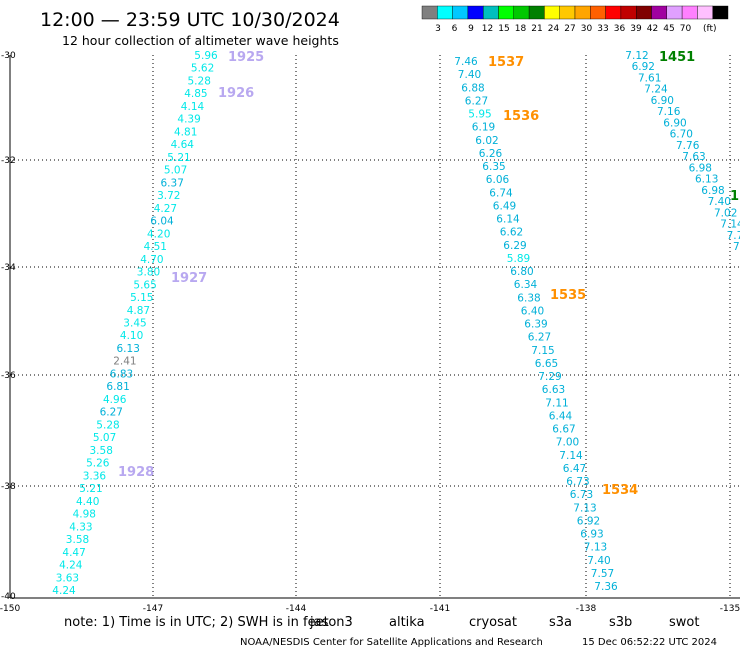 The height and width of the screenshot is (654, 740). I want to click on wave-height-value: 6.80, so click(521, 272).